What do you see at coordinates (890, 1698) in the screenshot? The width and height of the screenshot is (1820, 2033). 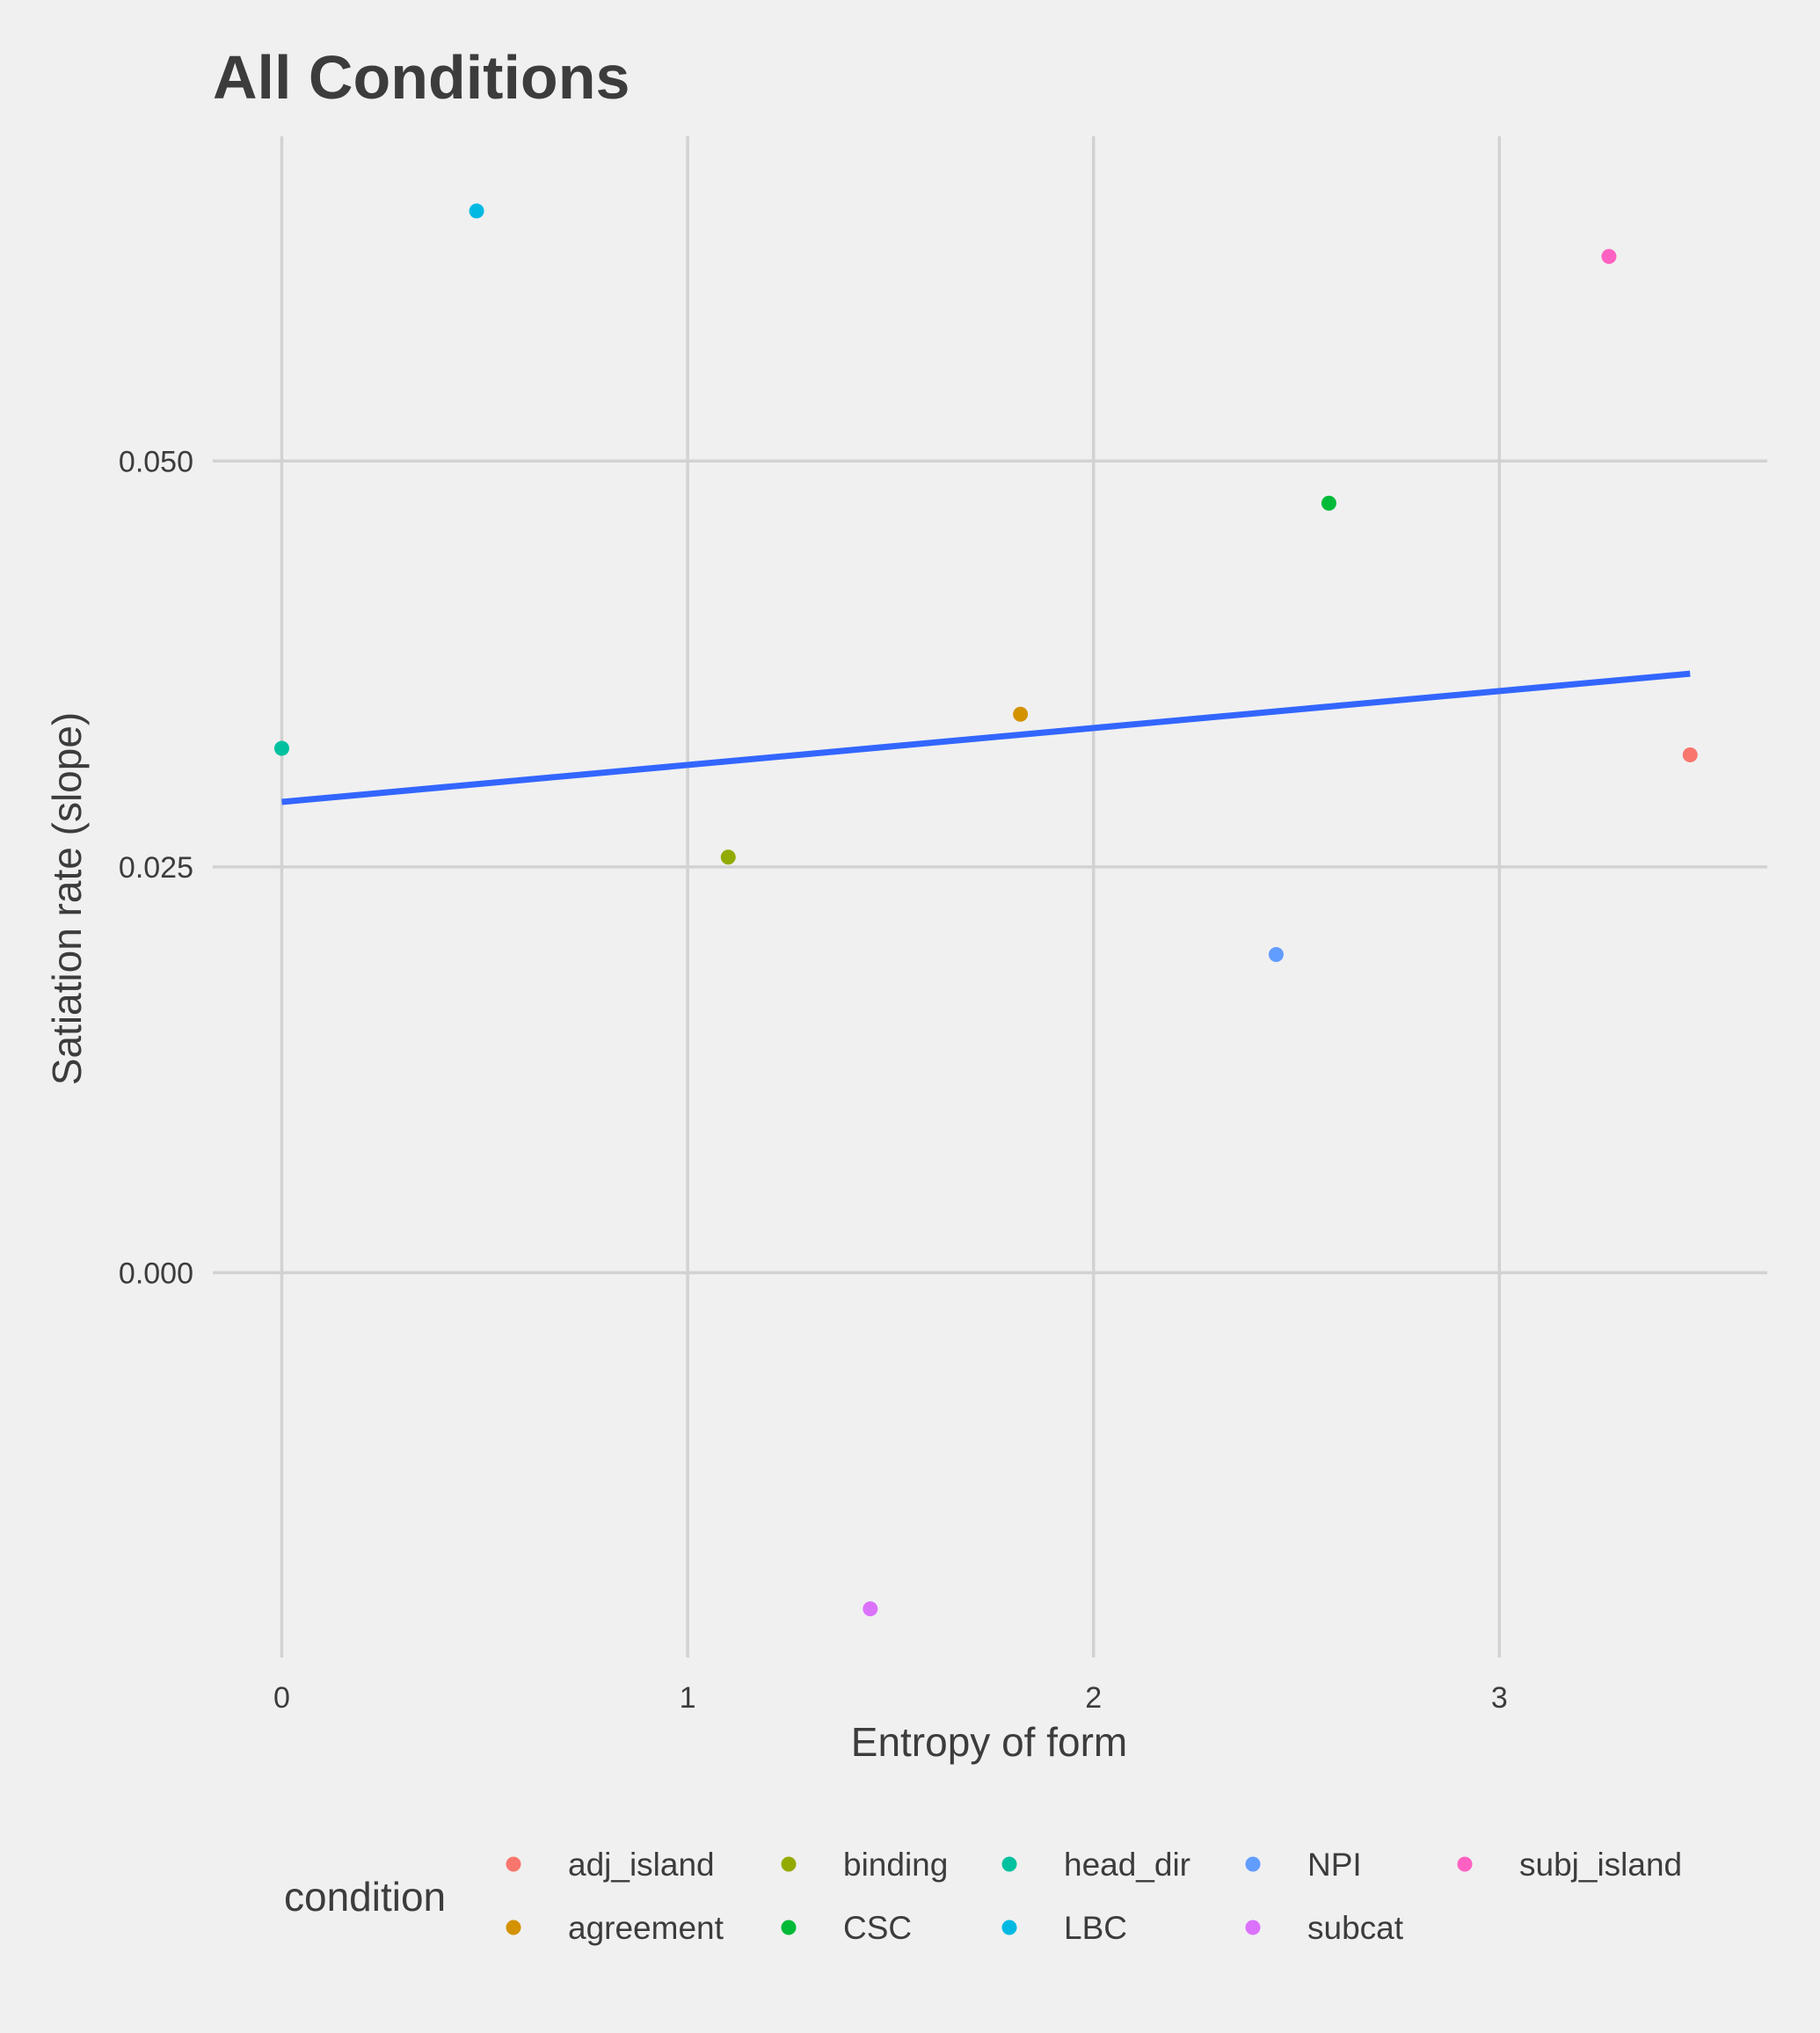 I see `x-axis-tick-labels: 0 1 2 3` at bounding box center [890, 1698].